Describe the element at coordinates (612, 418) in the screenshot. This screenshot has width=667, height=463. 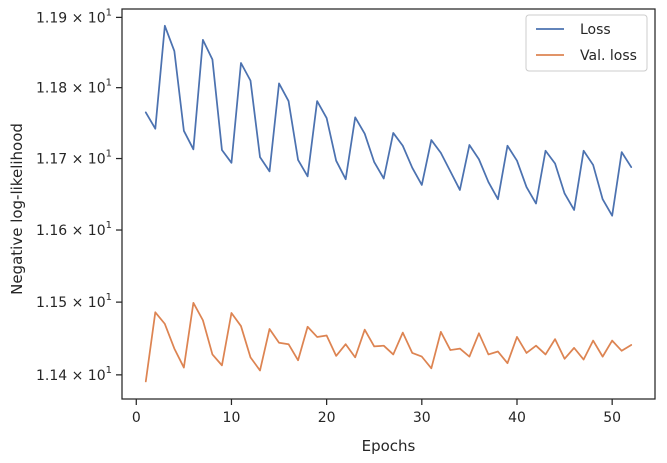
I see `x-tick-label: 50` at that location.